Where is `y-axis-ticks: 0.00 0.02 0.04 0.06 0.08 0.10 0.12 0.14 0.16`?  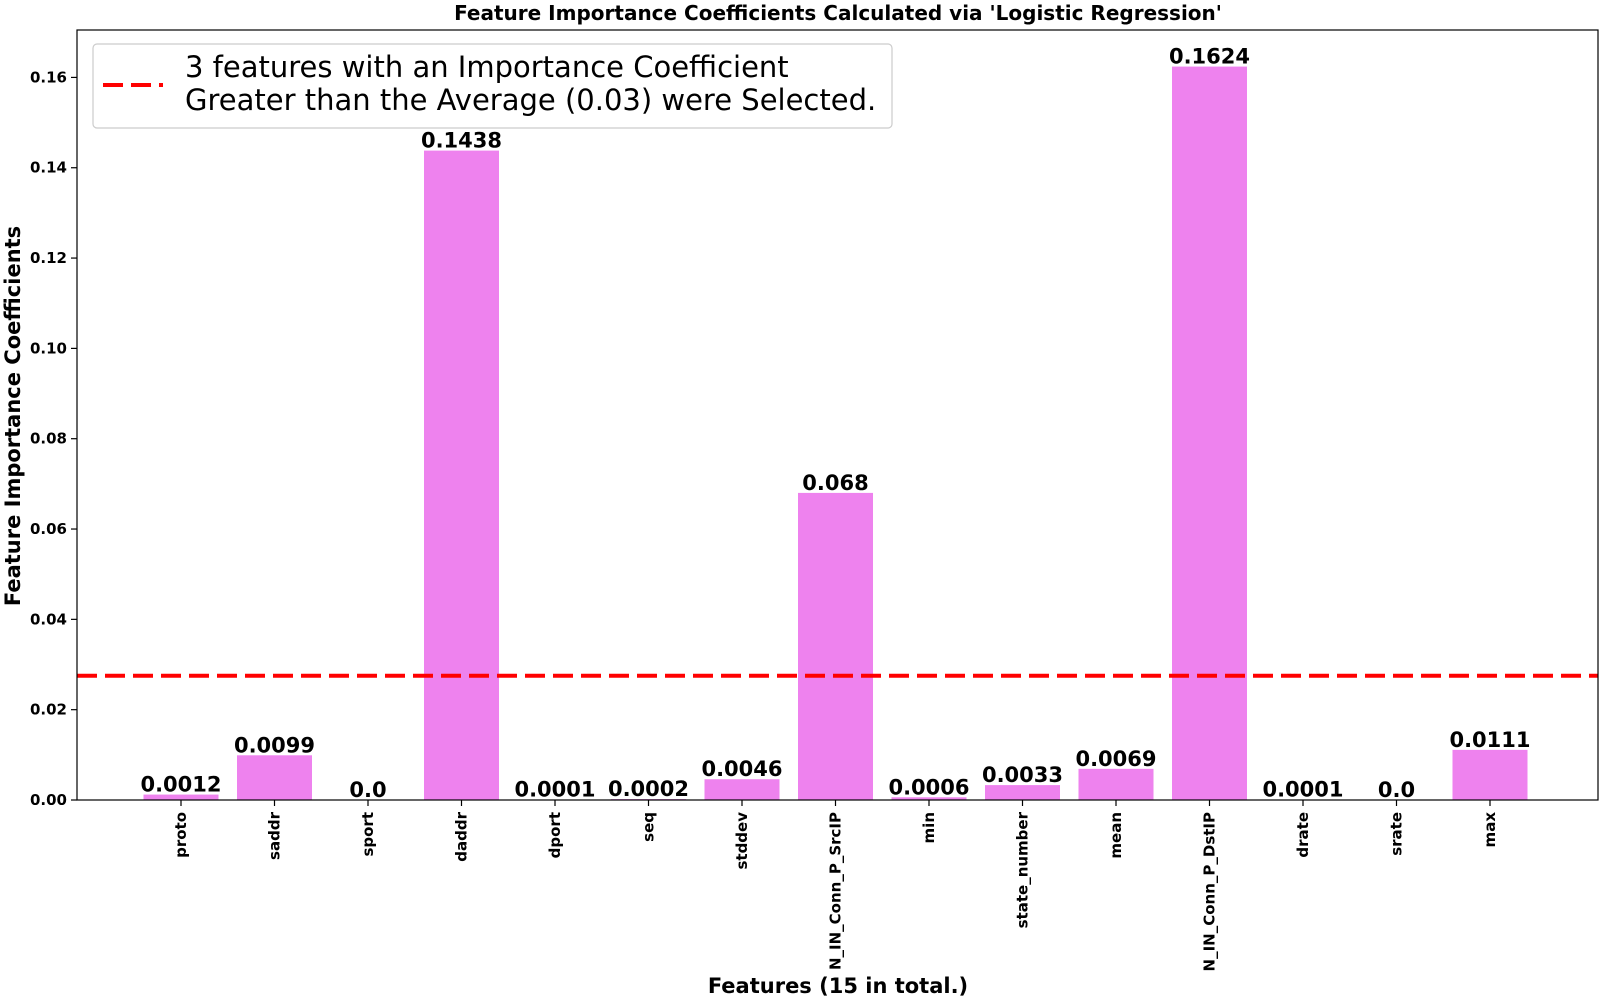
y-axis-ticks: 0.00 0.02 0.04 0.06 0.08 0.10 0.12 0.14 0.16 is located at coordinates (53, 438).